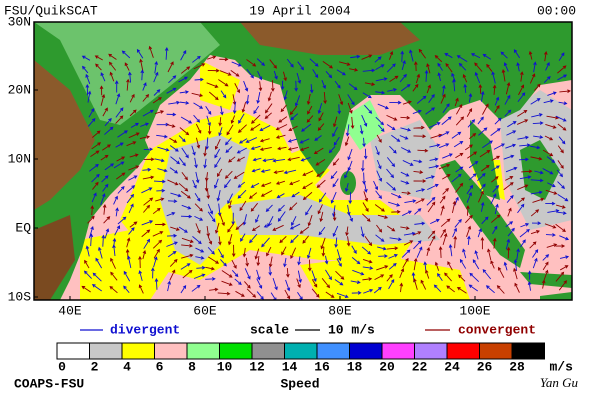 The height and width of the screenshot is (400, 600). I want to click on header-center: 19 April 2004, so click(300, 10).